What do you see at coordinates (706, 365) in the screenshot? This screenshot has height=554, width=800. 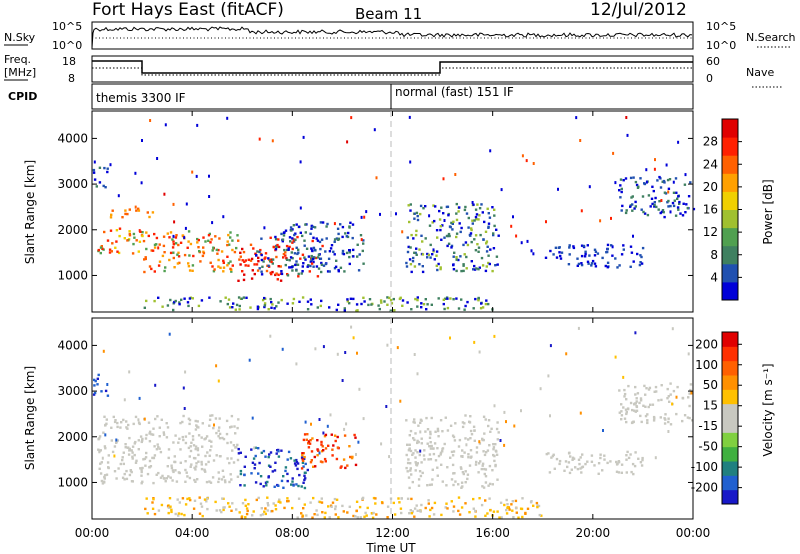 I see `colorbar-tick-label: 100` at bounding box center [706, 365].